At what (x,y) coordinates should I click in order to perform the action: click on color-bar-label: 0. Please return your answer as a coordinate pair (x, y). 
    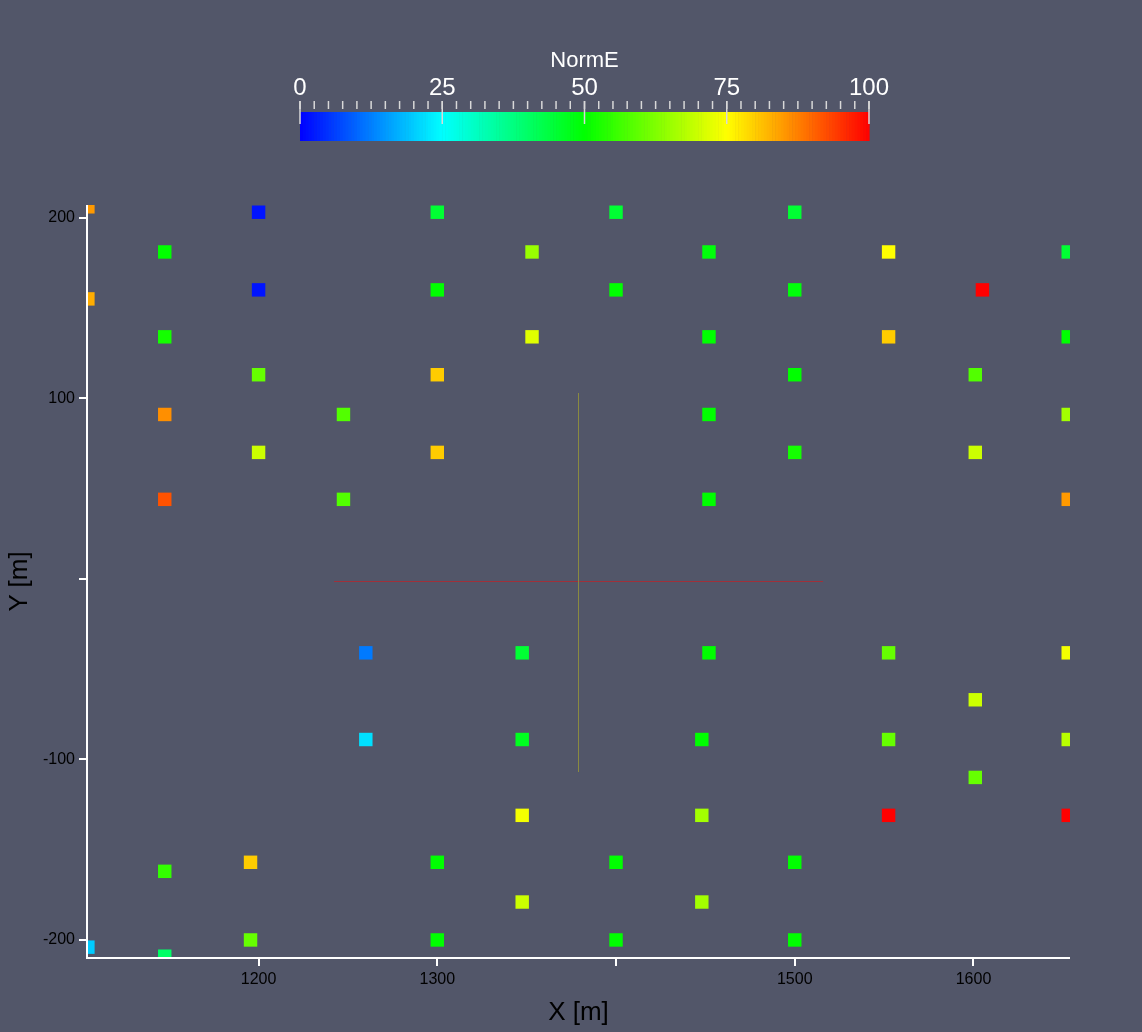
    Looking at the image, I should click on (300, 86).